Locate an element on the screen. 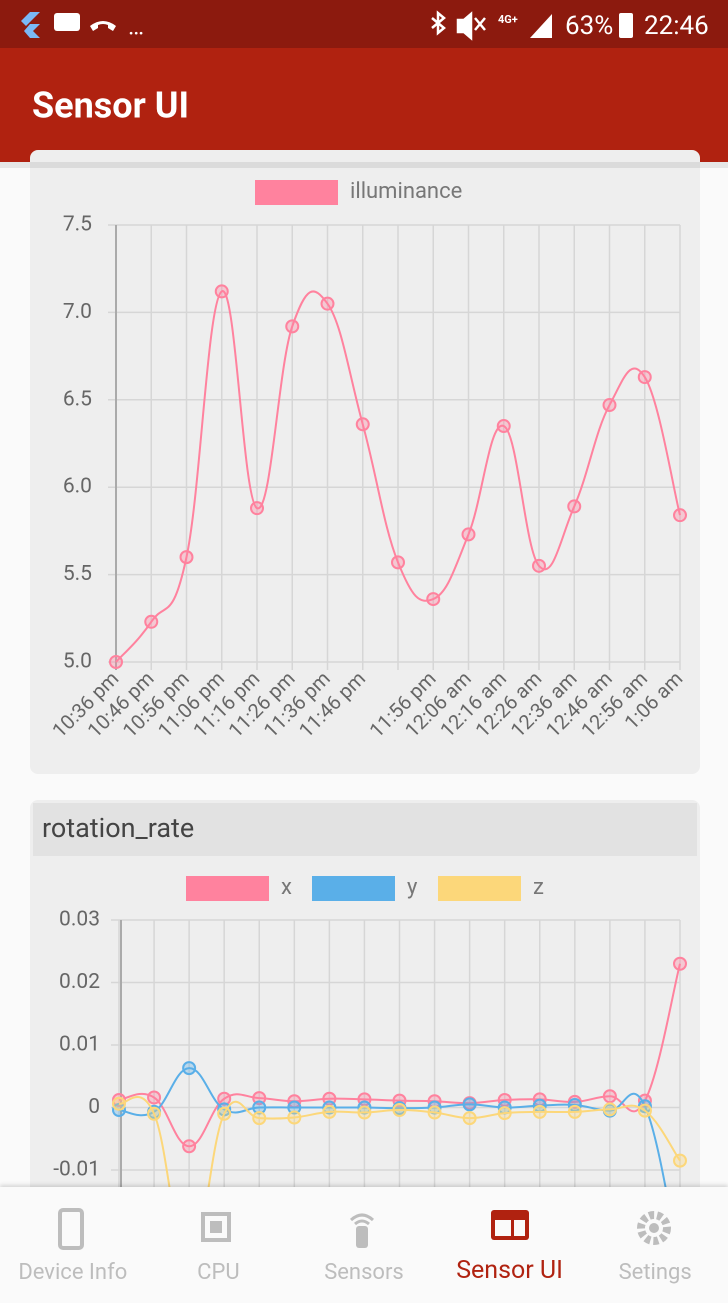 Image resolution: width=728 pixels, height=1303 pixels. battery-percent: 63% is located at coordinates (589, 26).